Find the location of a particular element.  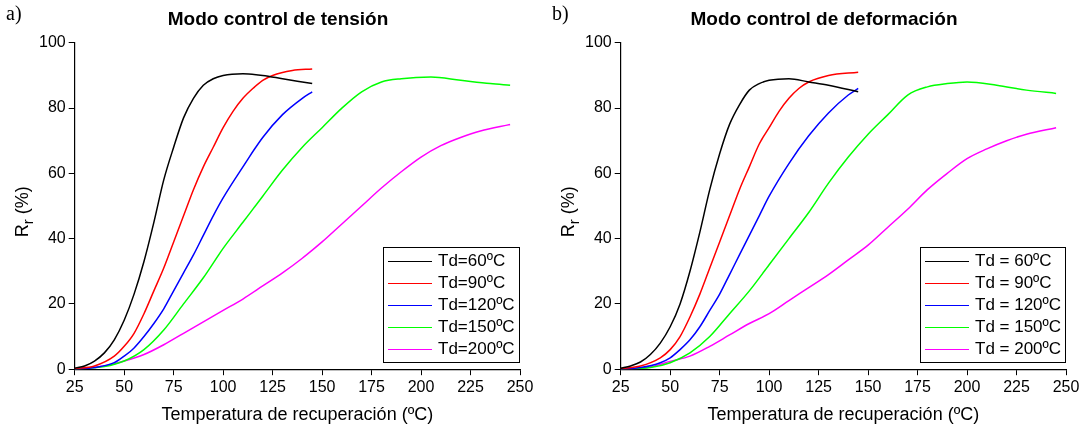

legend-label: Td = 120ºC is located at coordinates (1018, 305).